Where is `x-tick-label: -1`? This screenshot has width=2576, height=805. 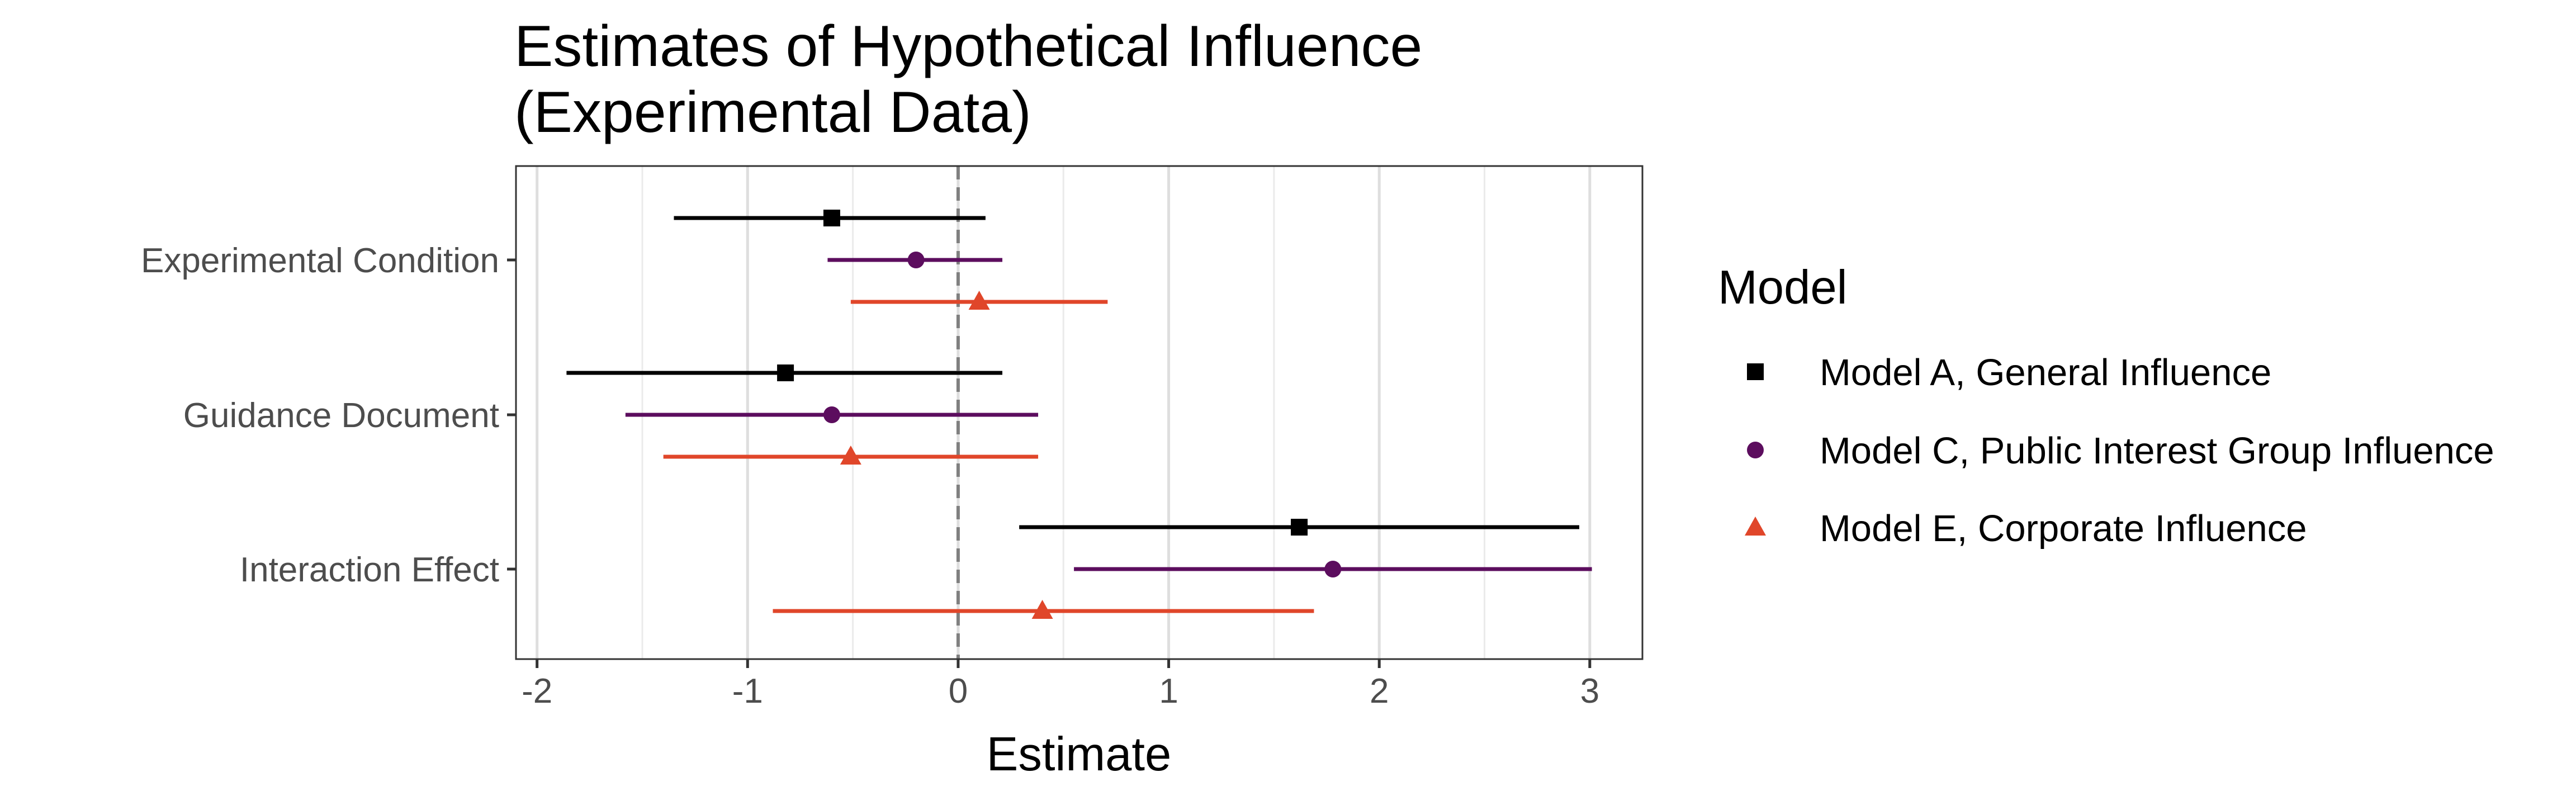 x-tick-label: -1 is located at coordinates (747, 691).